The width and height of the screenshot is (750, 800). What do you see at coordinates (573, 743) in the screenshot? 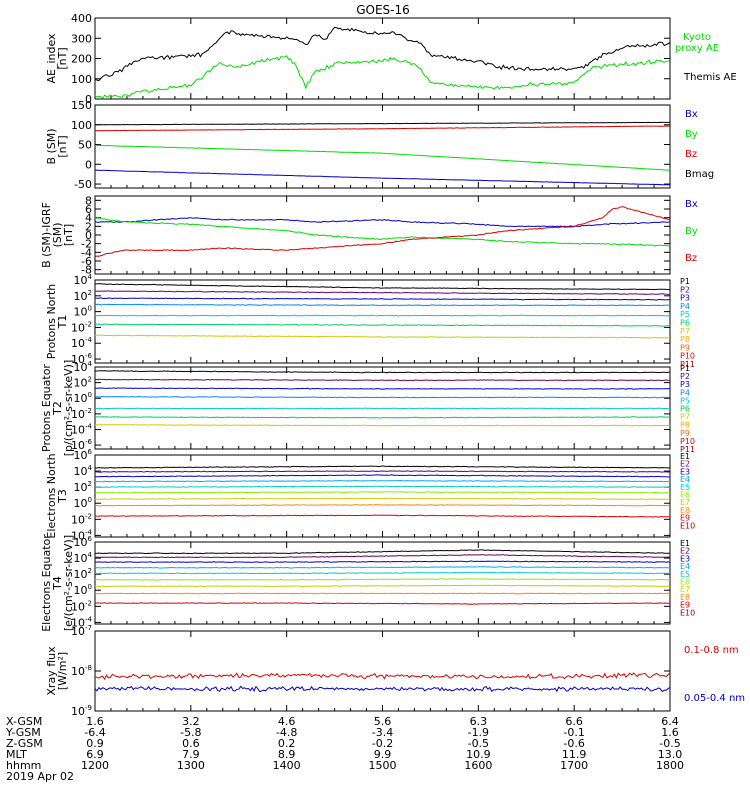
I see `x-row-value: -0.6` at bounding box center [573, 743].